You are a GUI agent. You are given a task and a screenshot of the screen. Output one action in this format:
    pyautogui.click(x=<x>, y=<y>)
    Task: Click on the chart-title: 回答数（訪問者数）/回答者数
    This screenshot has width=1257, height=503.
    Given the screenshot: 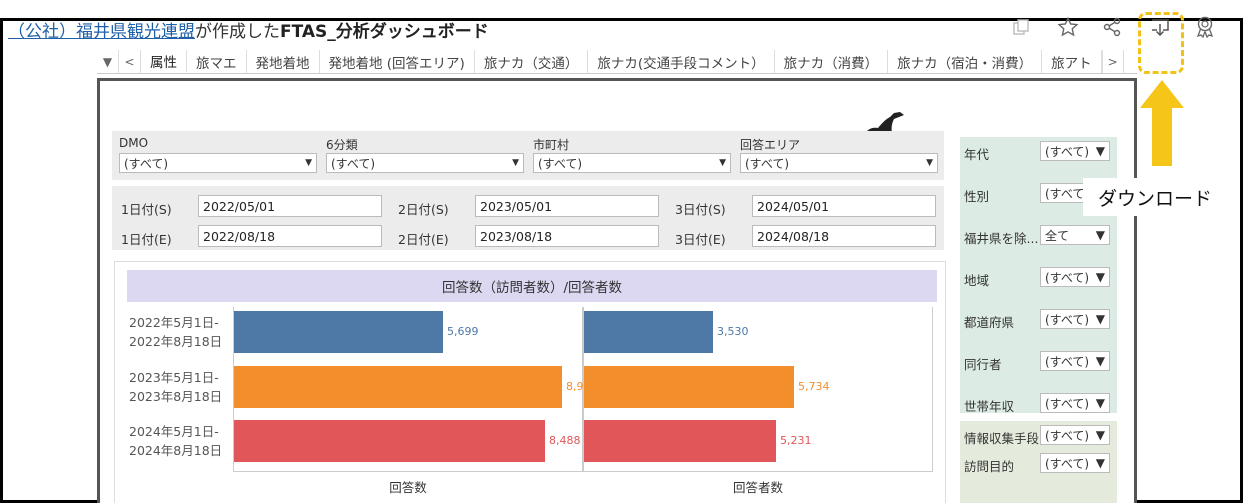 What is the action you would take?
    pyautogui.click(x=532, y=286)
    